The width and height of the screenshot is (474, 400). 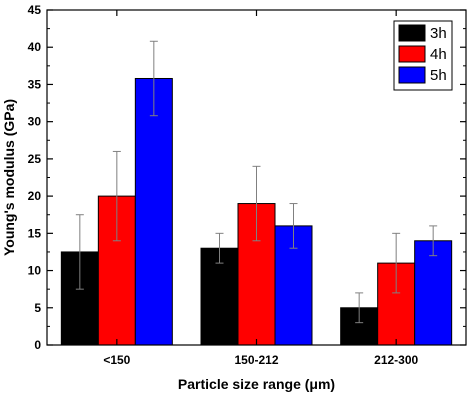 I want to click on y-tick-label: 10, so click(x=35, y=271).